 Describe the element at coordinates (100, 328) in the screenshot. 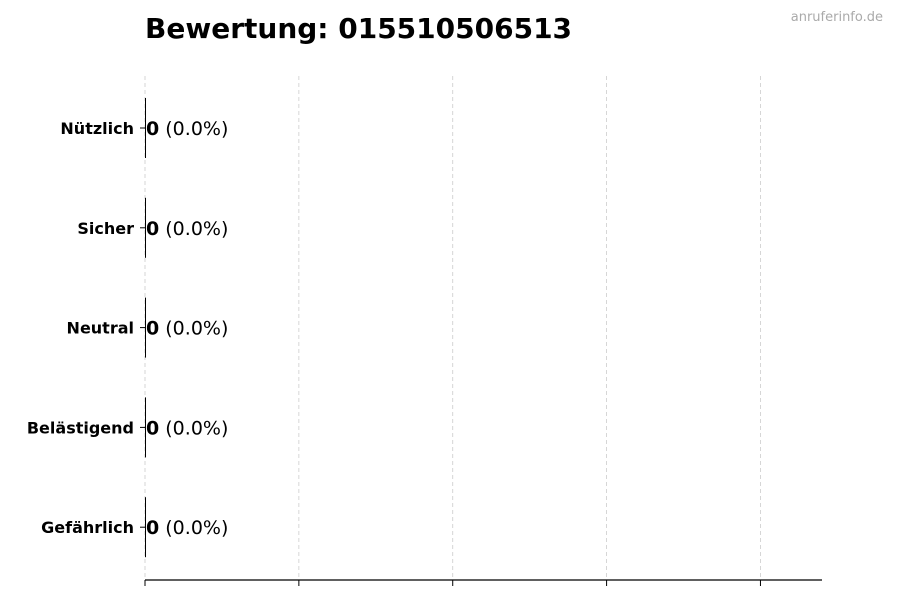

I see `category-label: Neutral` at that location.